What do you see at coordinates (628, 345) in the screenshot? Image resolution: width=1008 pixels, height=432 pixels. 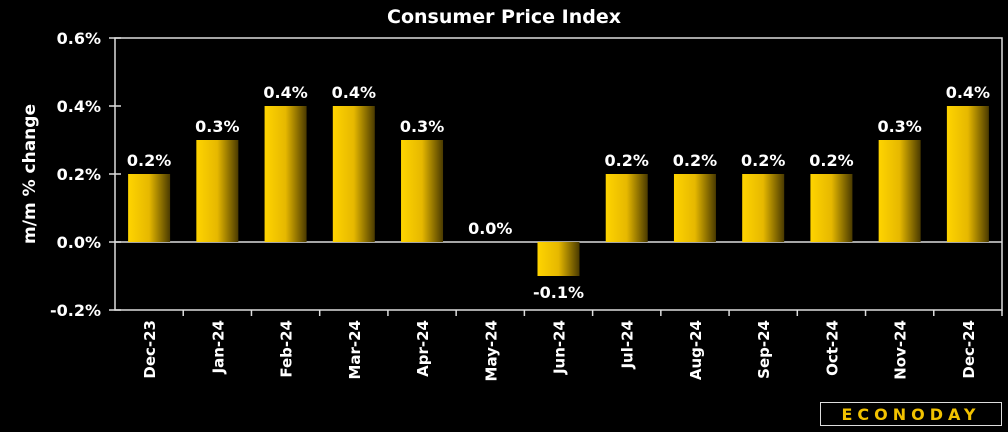 I see `x-tick-label: Jul-24` at bounding box center [628, 345].